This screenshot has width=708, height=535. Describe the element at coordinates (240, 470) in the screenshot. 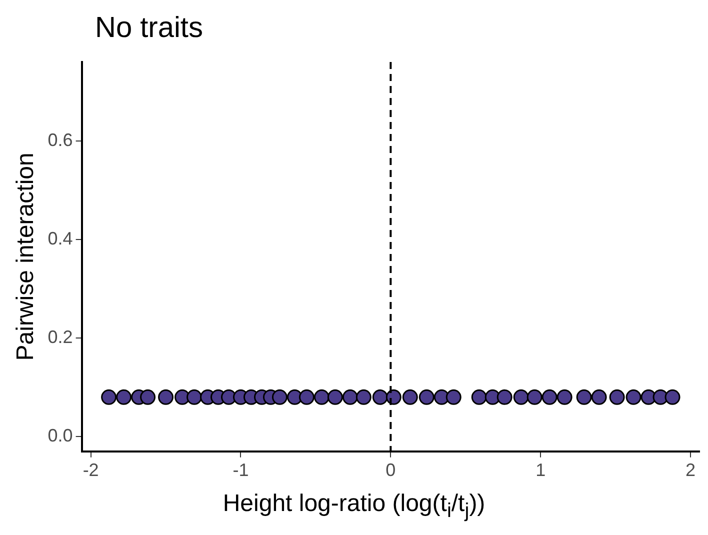

I see `x-tick-label: -1` at that location.